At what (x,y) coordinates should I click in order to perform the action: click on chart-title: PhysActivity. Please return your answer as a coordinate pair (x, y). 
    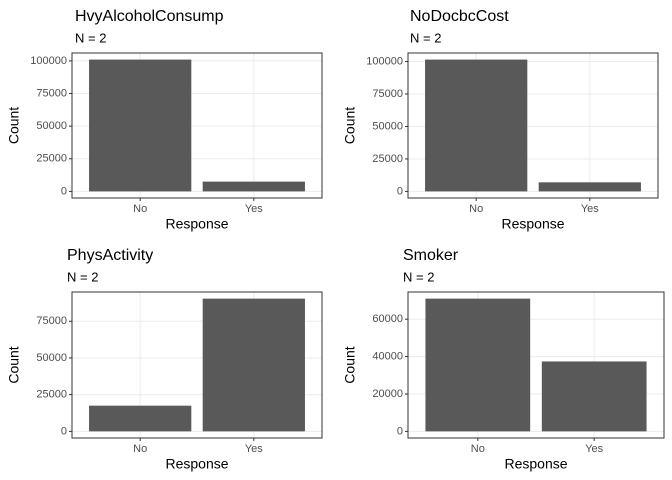
    Looking at the image, I should click on (110, 255).